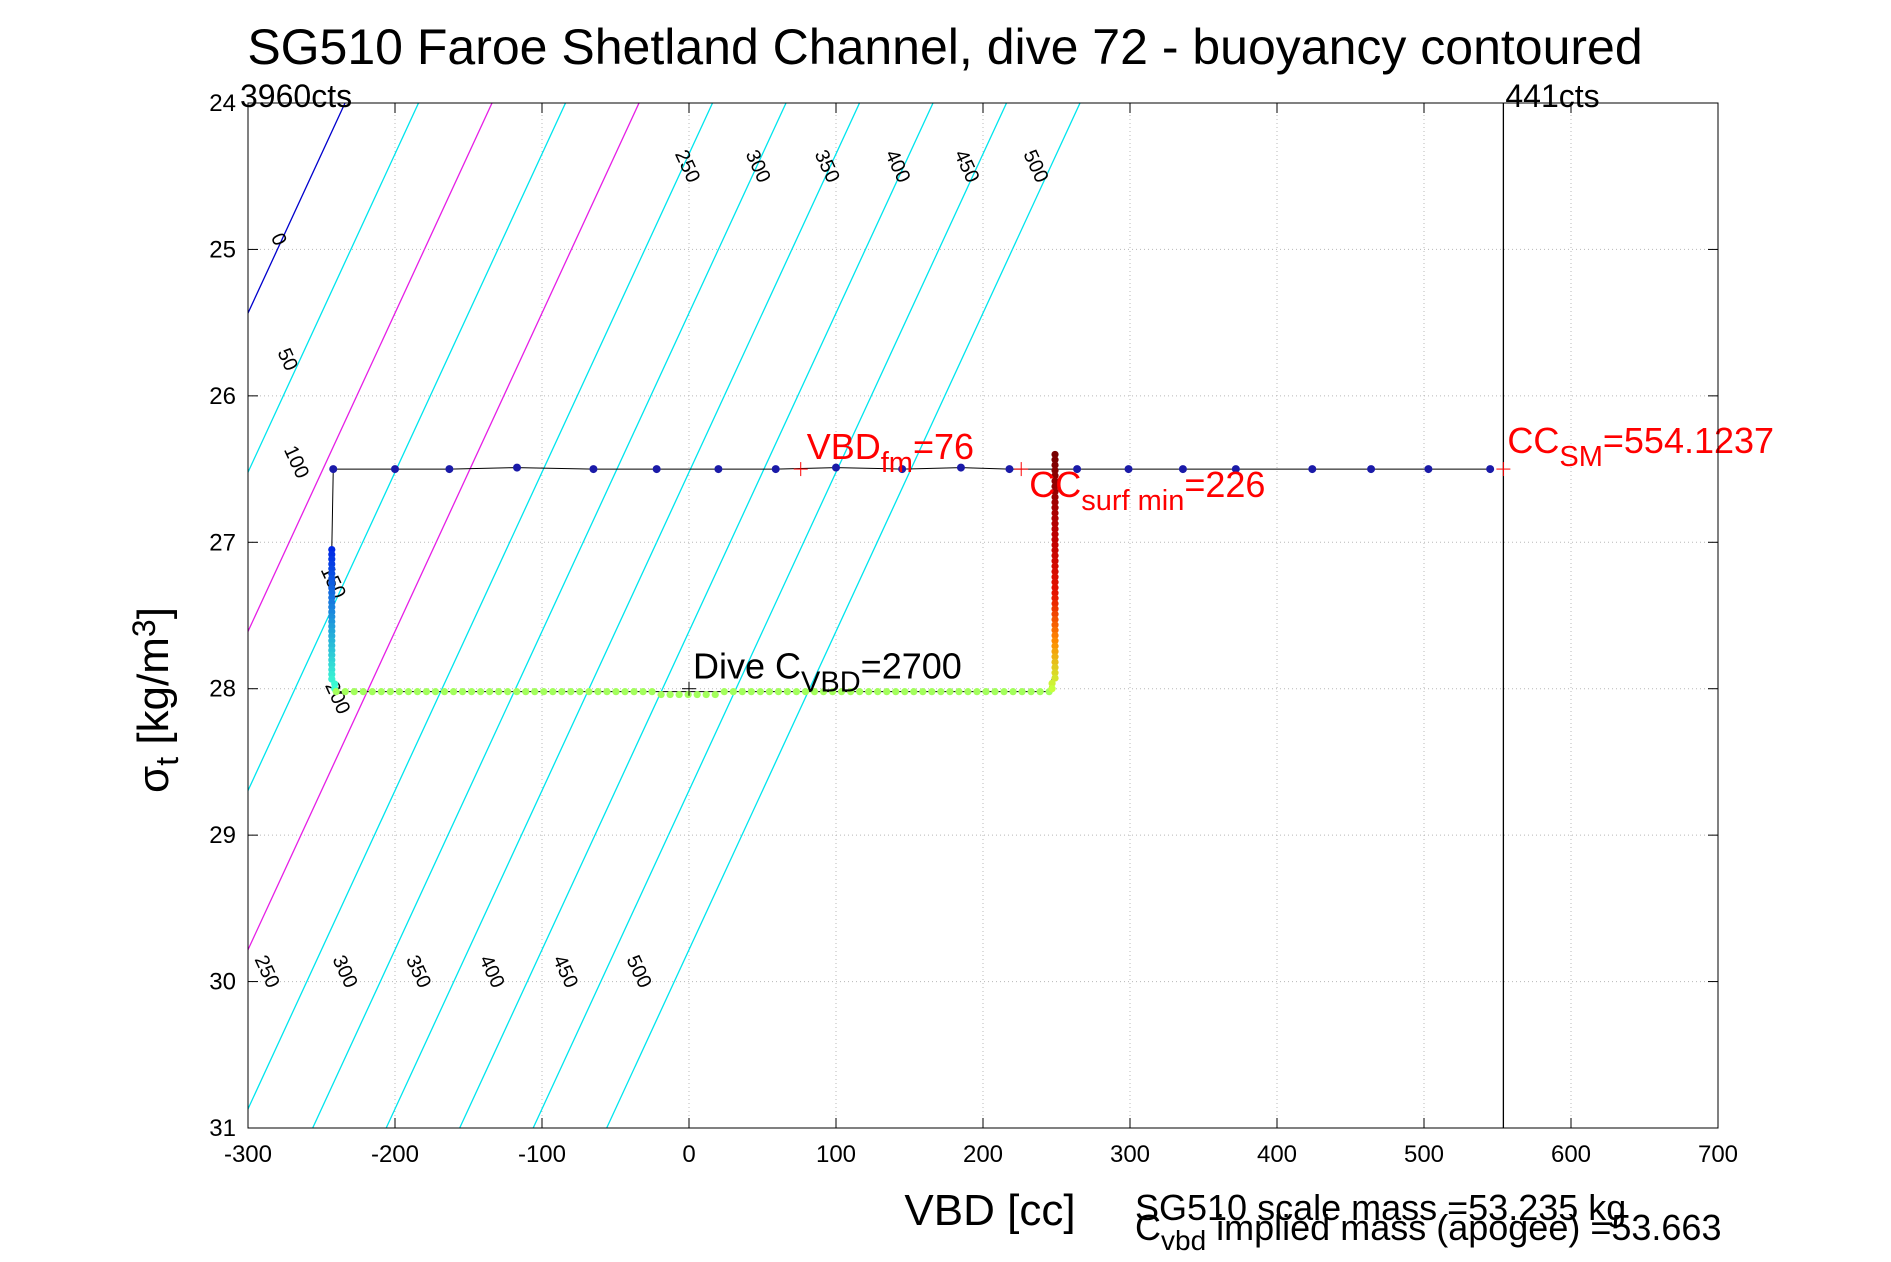 The width and height of the screenshot is (1891, 1262). I want to click on cc-sm-annotation-value: =554.1237, so click(1688, 440).